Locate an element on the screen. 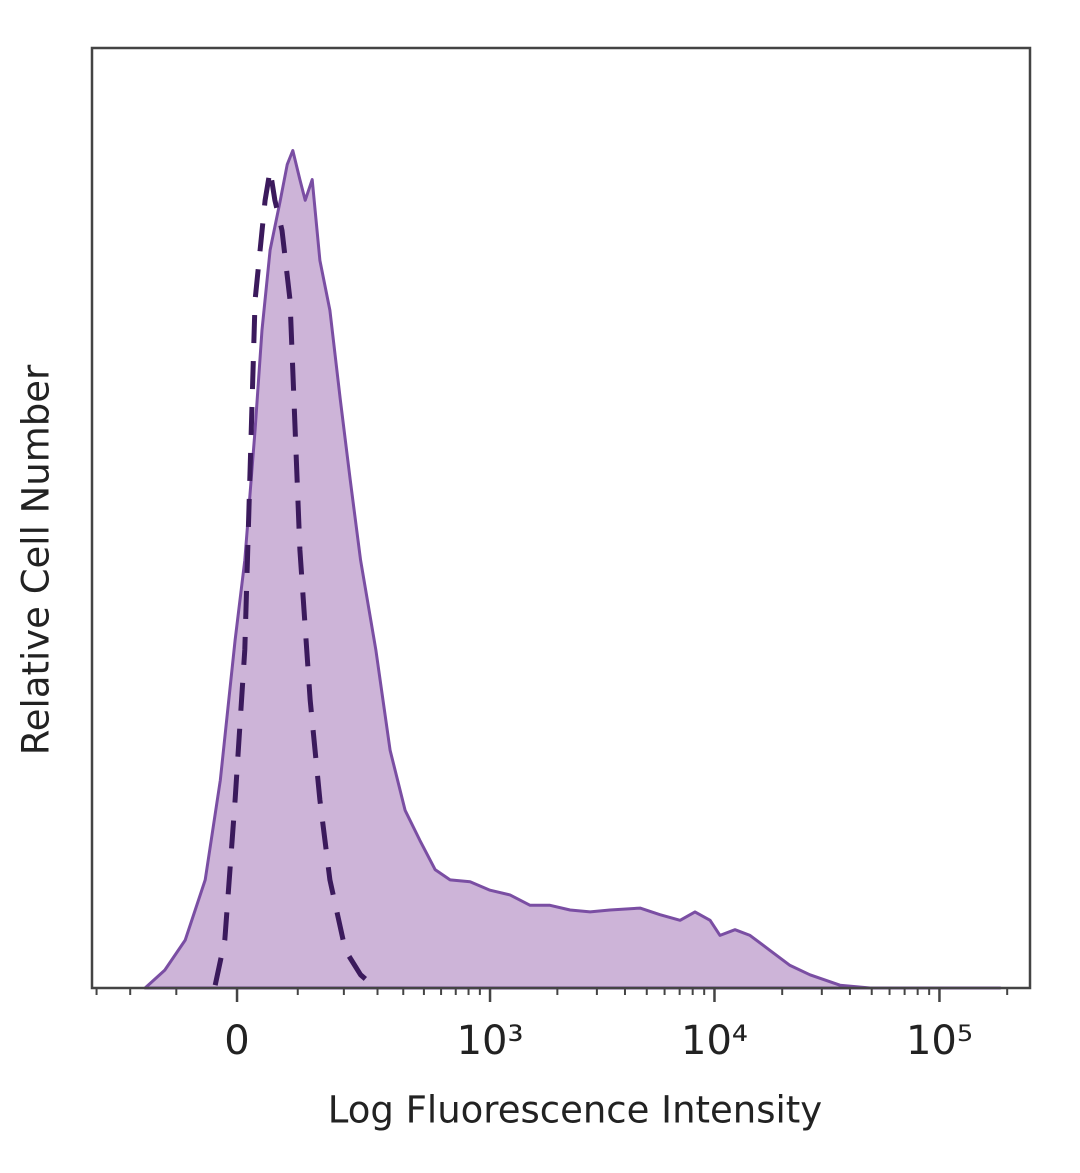 The height and width of the screenshot is (1173, 1080). dashed-histogram is located at coordinates (295, 578).